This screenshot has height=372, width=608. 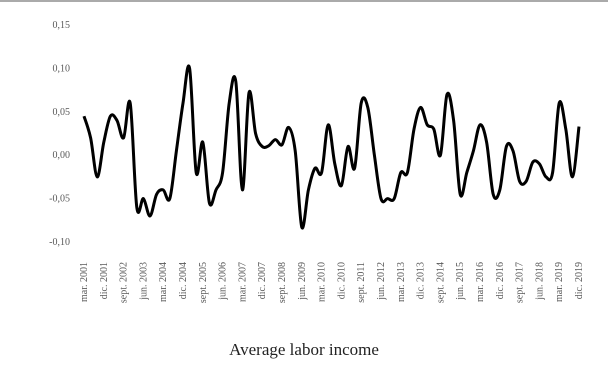 I want to click on x-tick-label: mar. 2016, so click(x=480, y=282).